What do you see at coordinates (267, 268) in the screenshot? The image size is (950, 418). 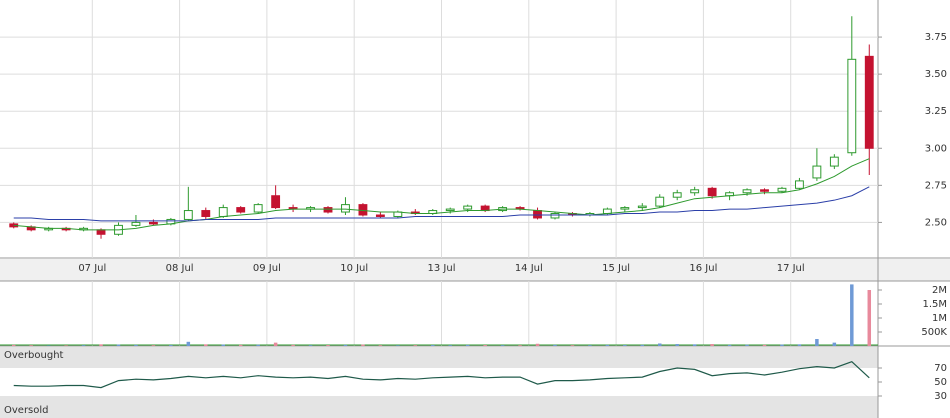 I see `x-tick-label: 09 Jul` at bounding box center [267, 268].